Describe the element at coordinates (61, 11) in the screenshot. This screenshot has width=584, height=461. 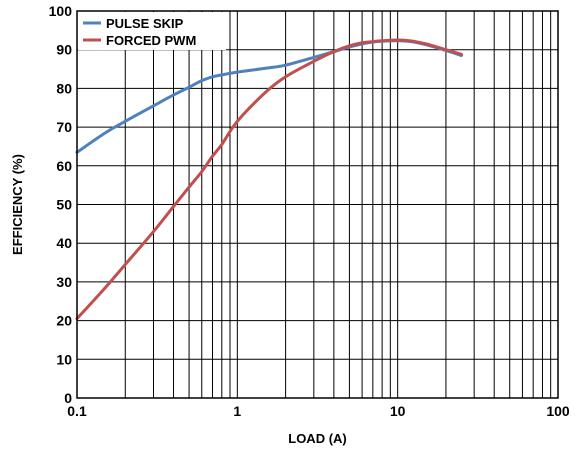
I see `y-tick-label: 100` at that location.